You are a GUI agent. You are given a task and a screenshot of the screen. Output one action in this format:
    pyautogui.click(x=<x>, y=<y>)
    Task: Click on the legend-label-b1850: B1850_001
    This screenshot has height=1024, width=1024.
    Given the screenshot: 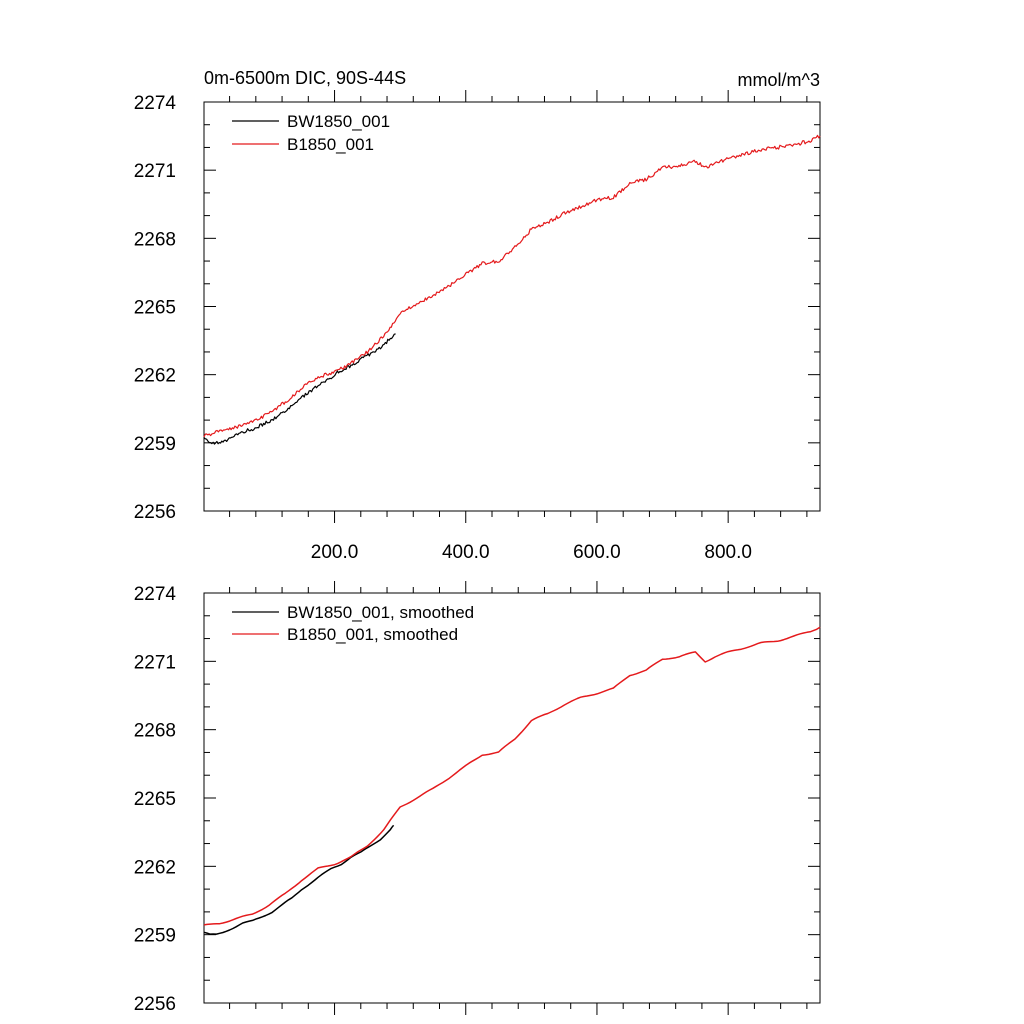 What is the action you would take?
    pyautogui.click(x=330, y=144)
    